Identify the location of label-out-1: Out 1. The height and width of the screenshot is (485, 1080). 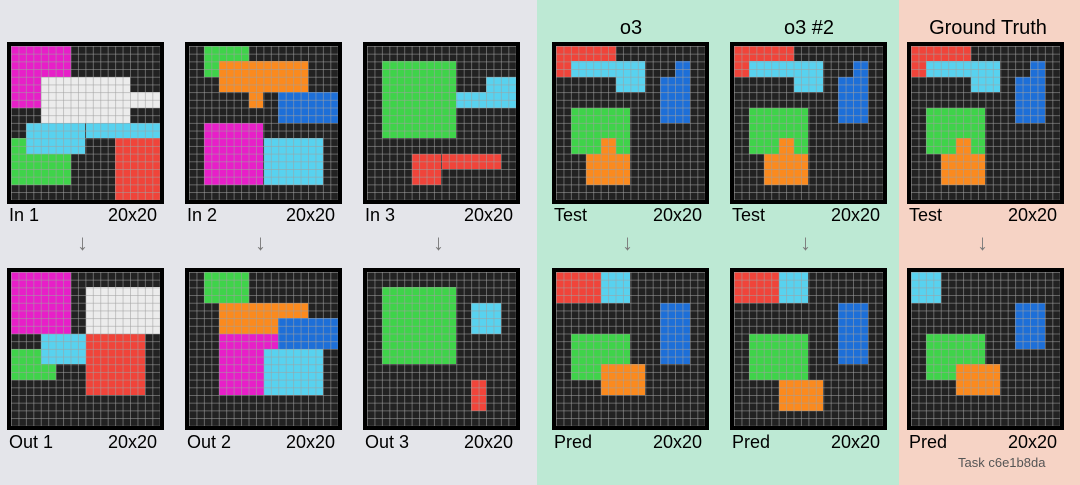
(31, 442).